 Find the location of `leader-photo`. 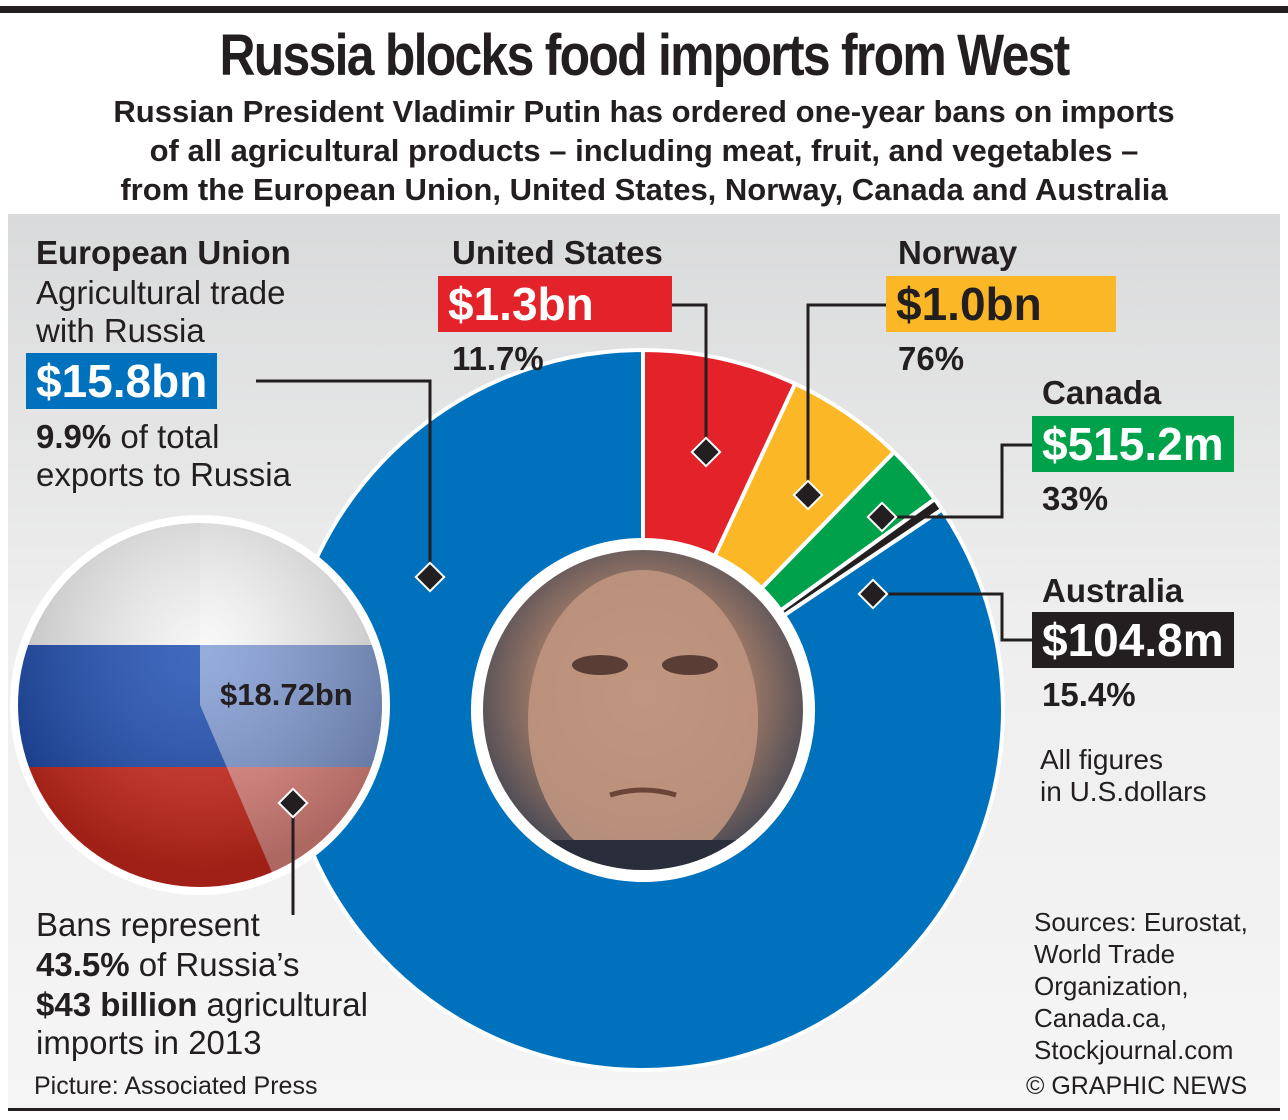

leader-photo is located at coordinates (643, 710).